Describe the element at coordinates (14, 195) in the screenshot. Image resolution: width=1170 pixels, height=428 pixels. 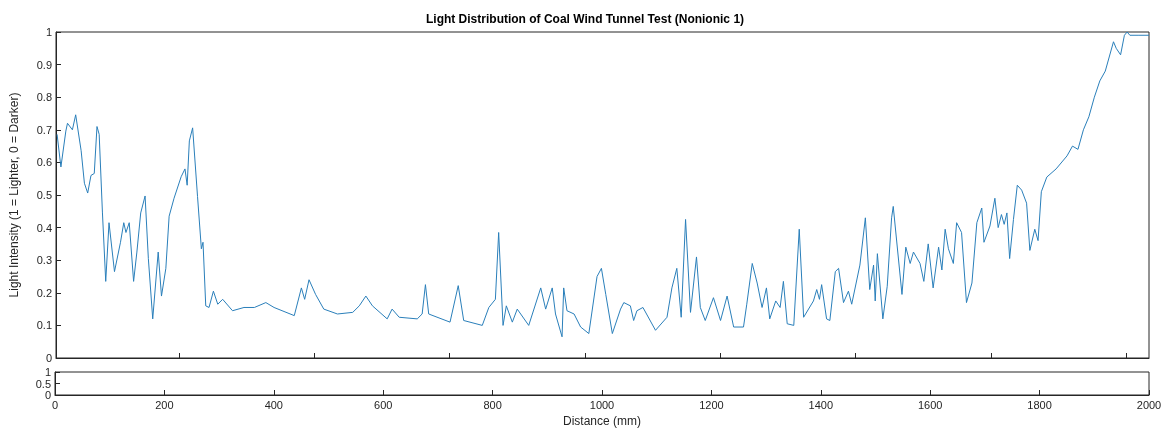
I see `y-axis-title: Light Intensity (1 = Lighter, 0 = Darker)` at that location.